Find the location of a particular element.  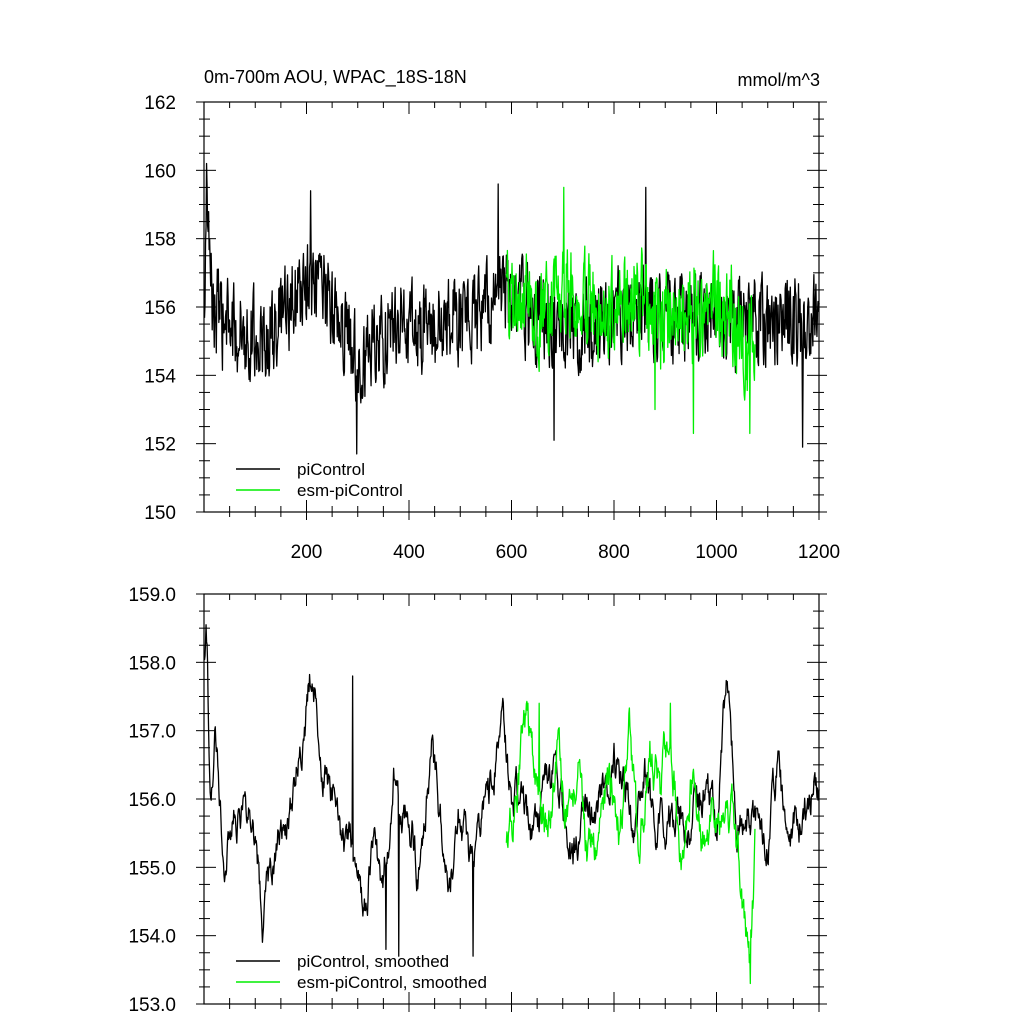

x-tick-label: 800 is located at coordinates (614, 552).